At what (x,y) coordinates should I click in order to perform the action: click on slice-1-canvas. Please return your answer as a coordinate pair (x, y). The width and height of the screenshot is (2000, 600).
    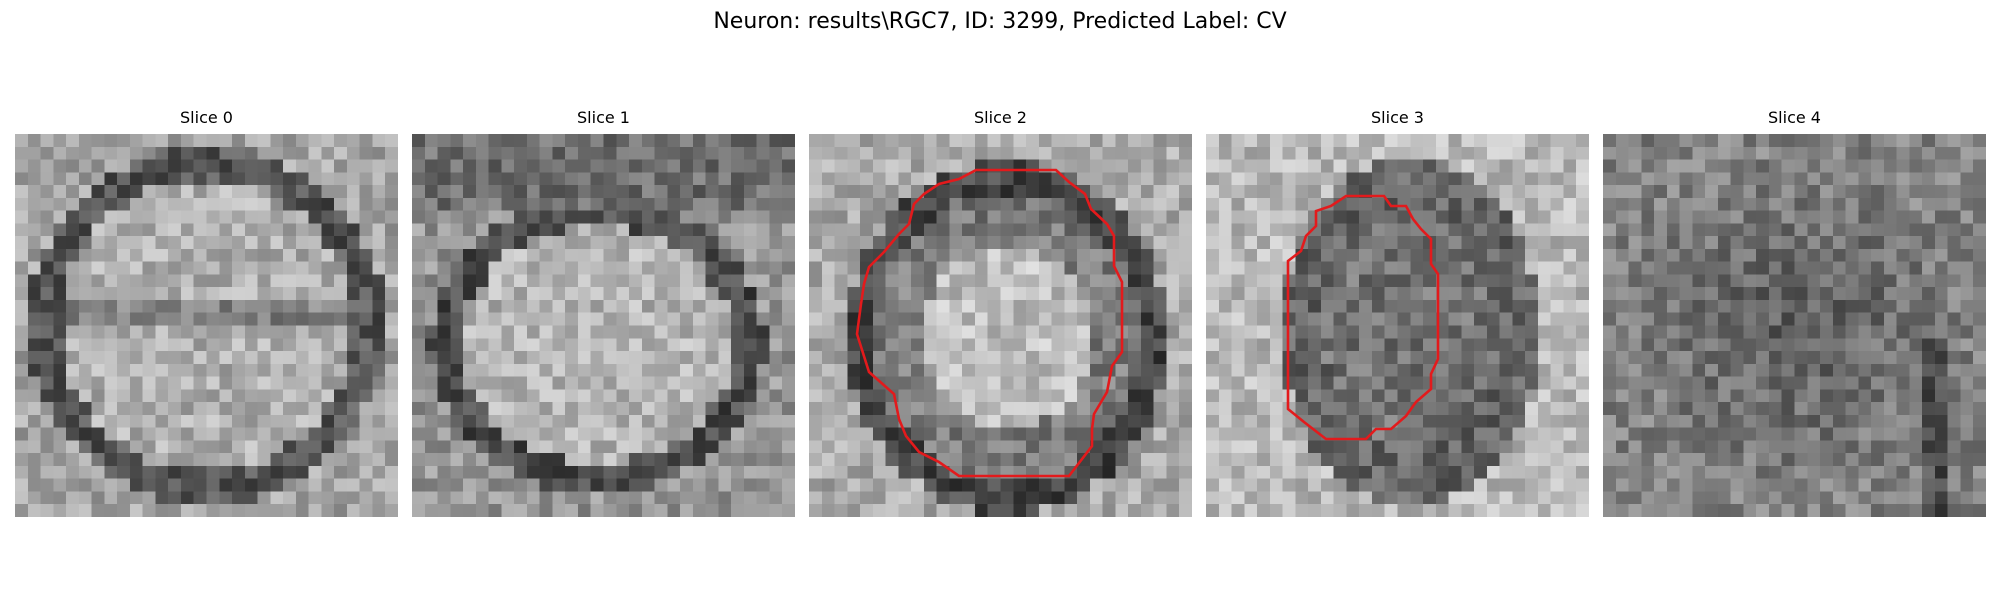
    Looking at the image, I should click on (603, 325).